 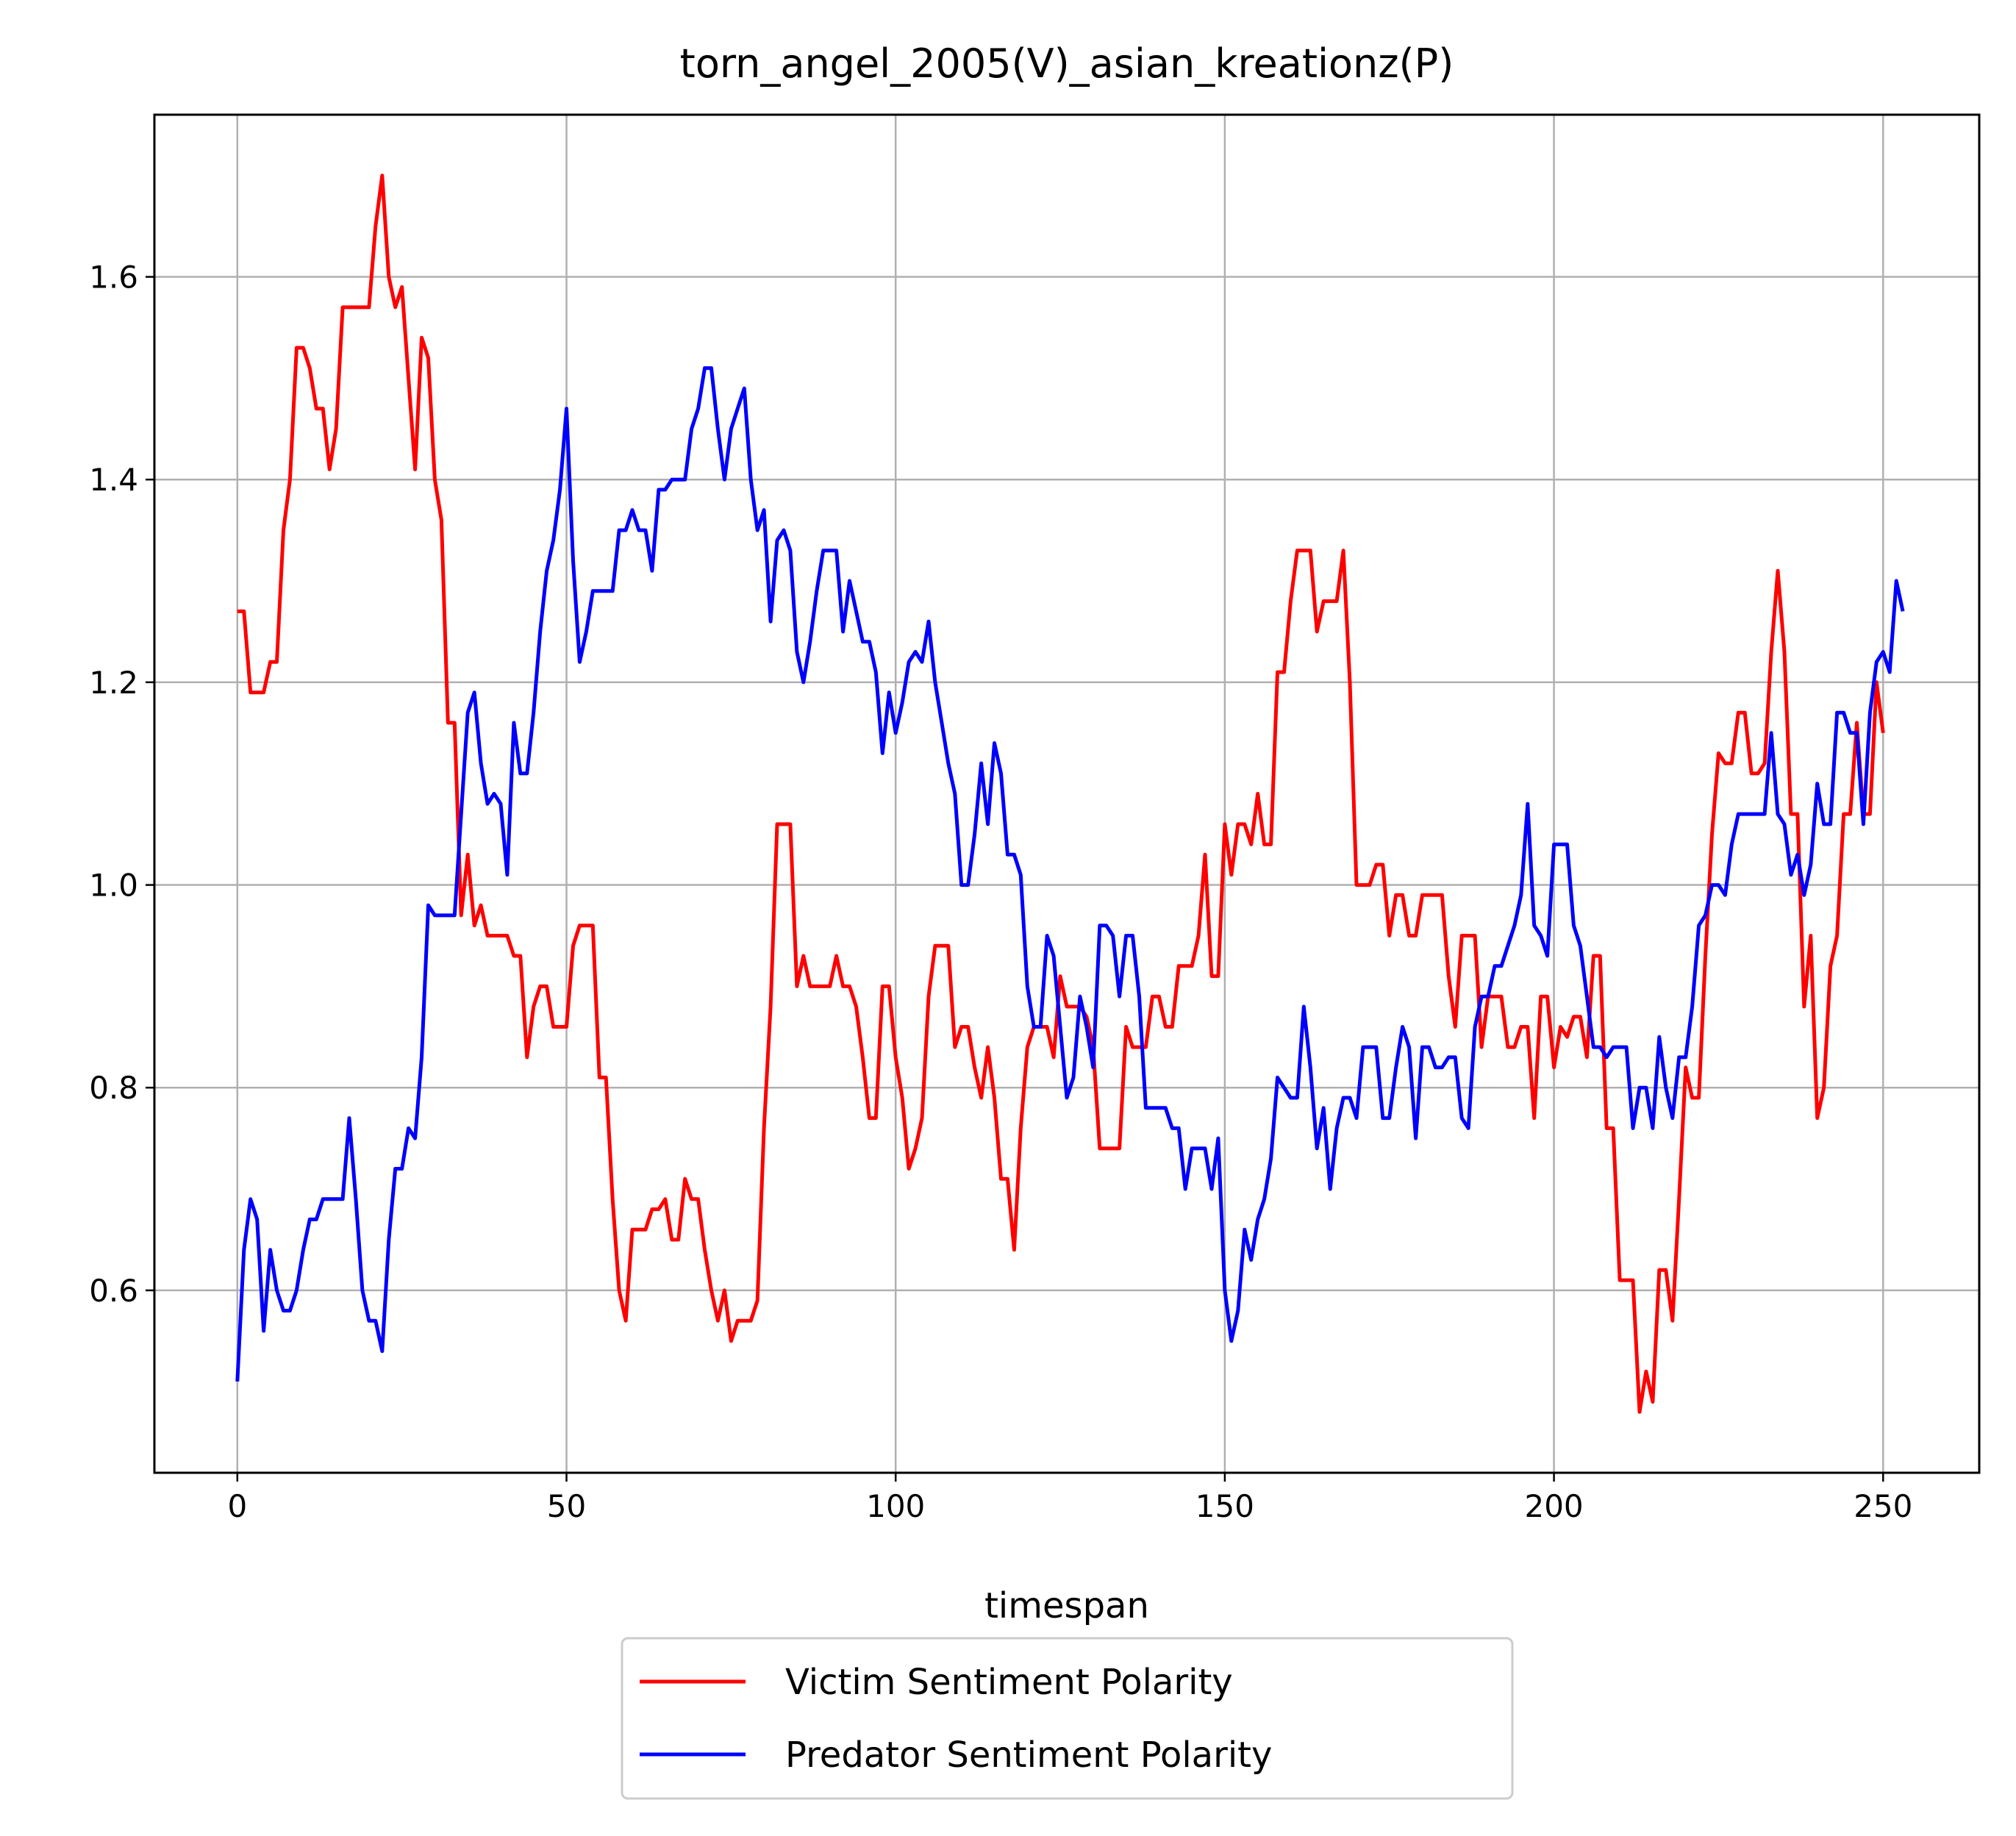 What do you see at coordinates (895, 1506) in the screenshot?
I see `x-tick-label: 100` at bounding box center [895, 1506].